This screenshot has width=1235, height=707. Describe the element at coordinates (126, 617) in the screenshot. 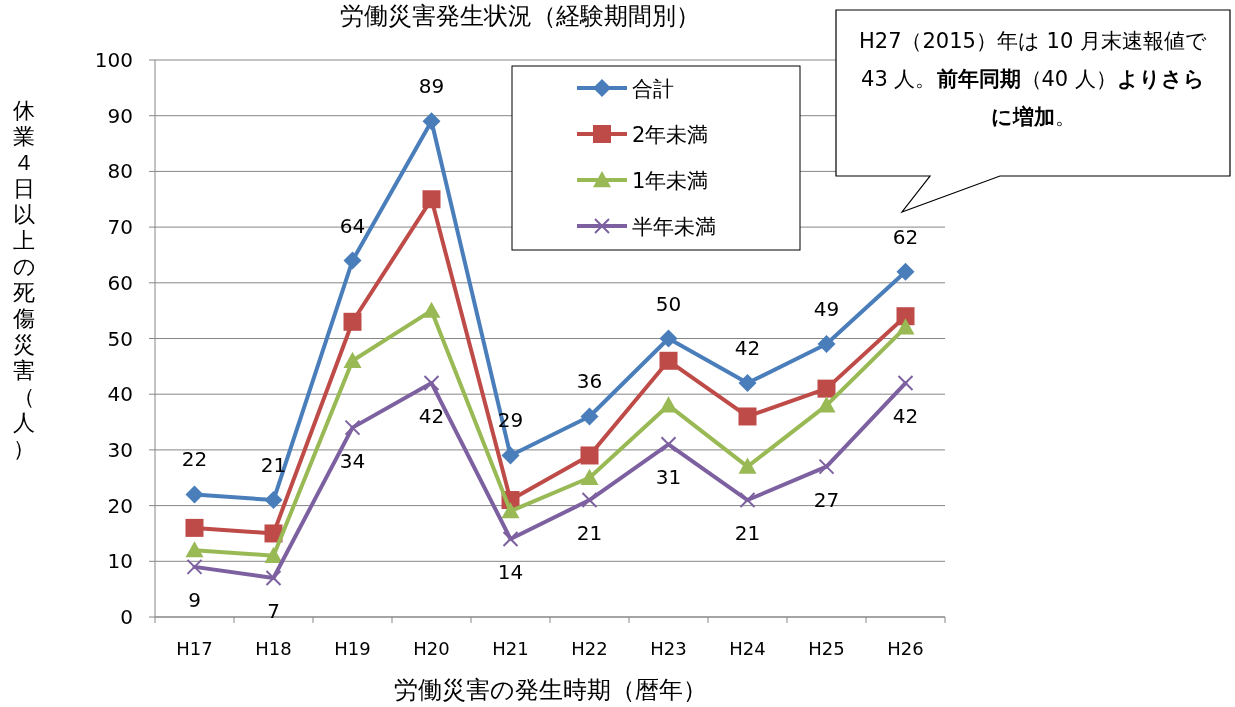

I see `y-tick-label: 0` at that location.